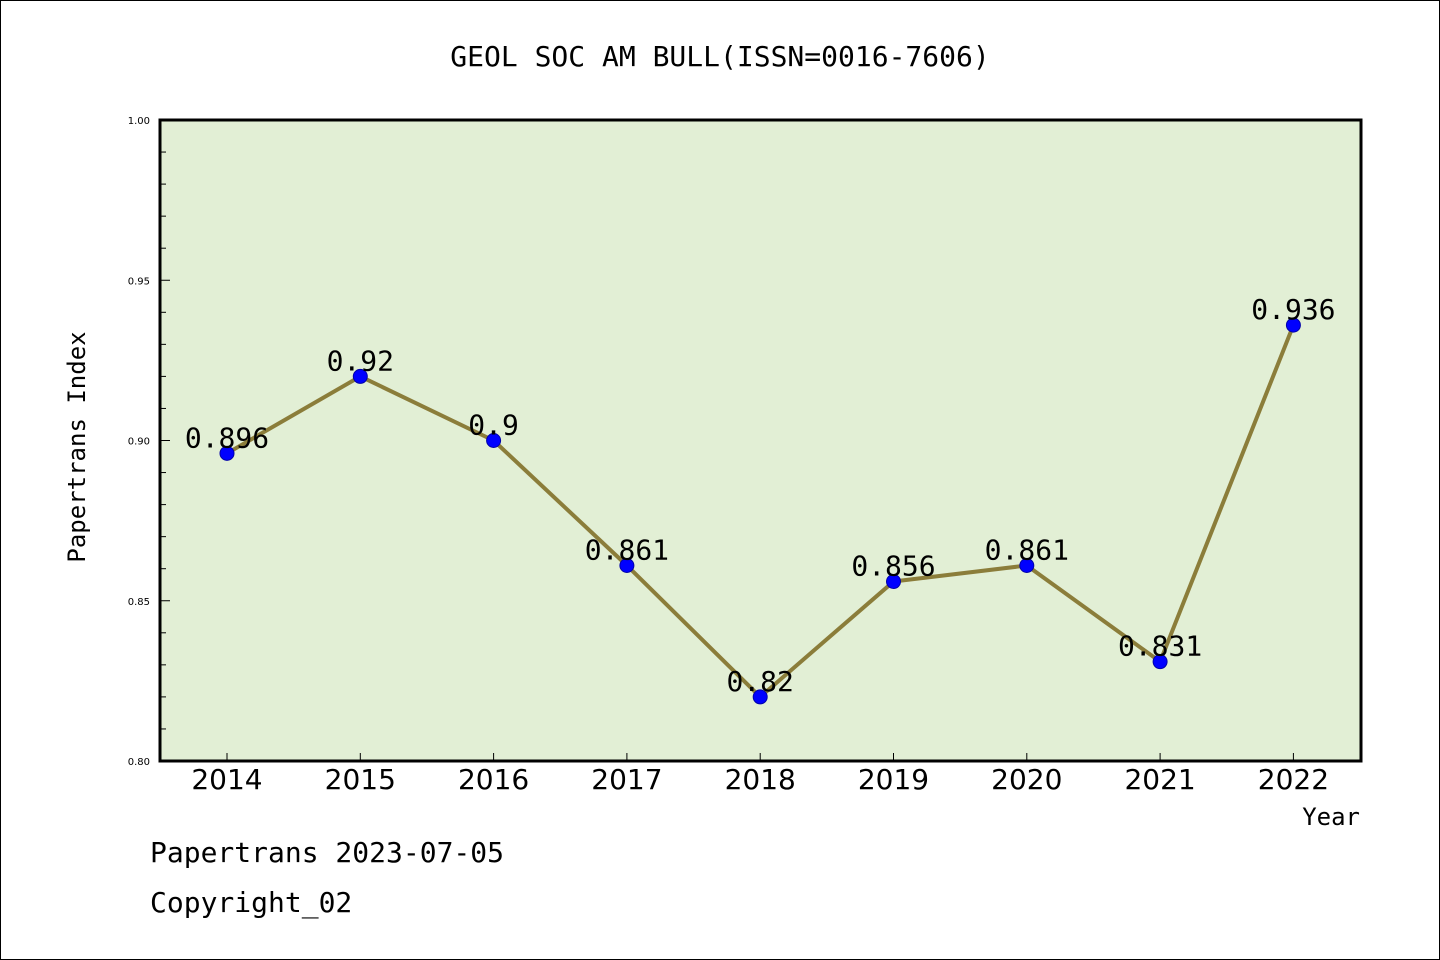 The image size is (1440, 960). I want to click on x-tick-label: 2014, so click(226, 779).